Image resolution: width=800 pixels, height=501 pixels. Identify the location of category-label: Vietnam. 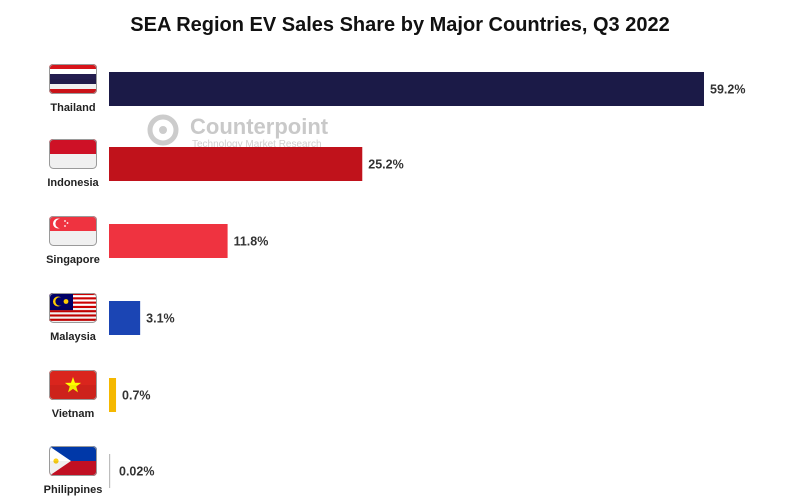
(73, 414).